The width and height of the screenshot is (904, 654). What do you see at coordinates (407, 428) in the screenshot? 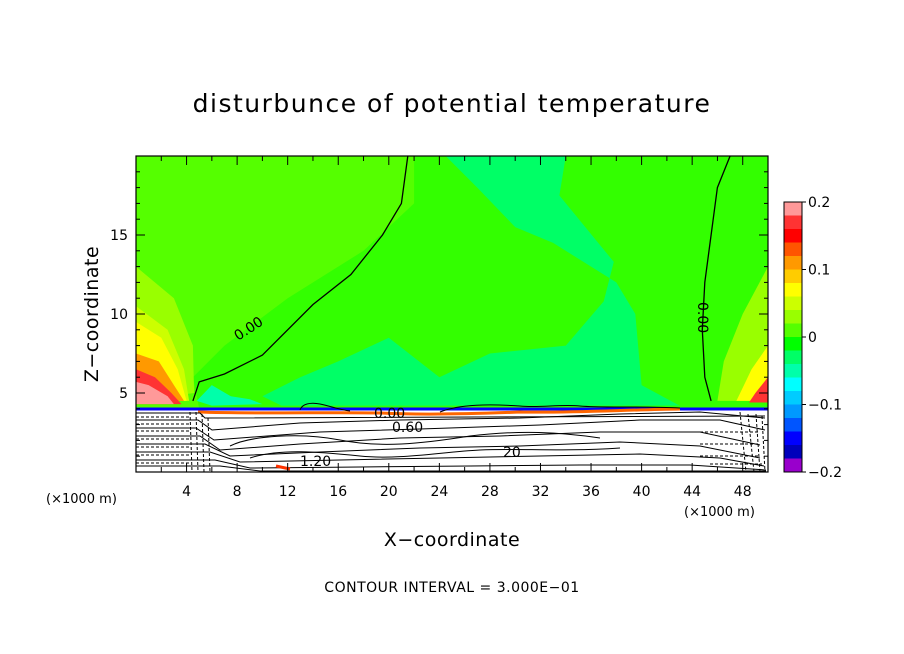
I see `contour-label: 0.60` at bounding box center [407, 428].